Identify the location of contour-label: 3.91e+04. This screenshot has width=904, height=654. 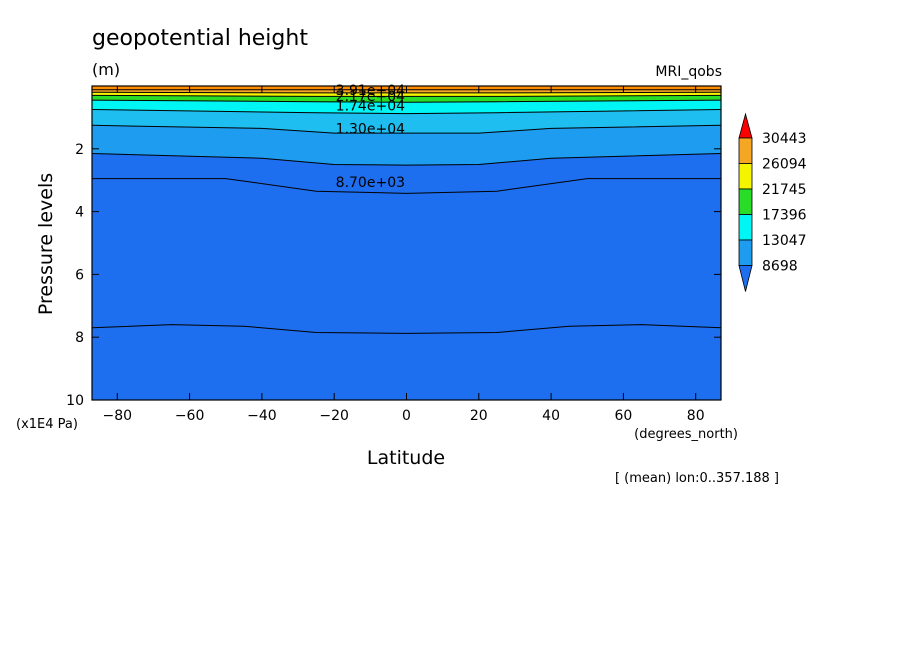
(370, 91).